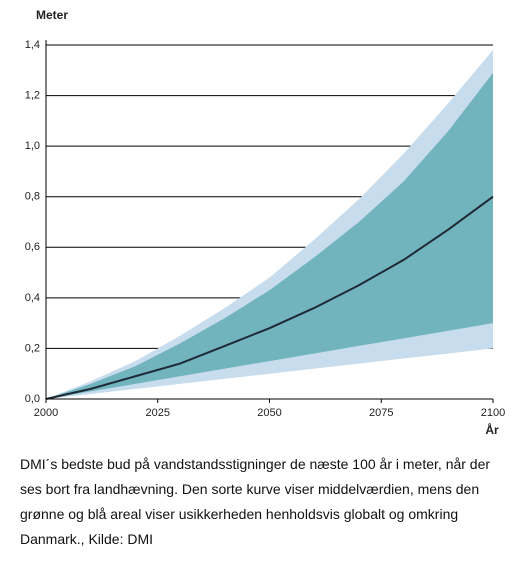 Image resolution: width=516 pixels, height=564 pixels. Describe the element at coordinates (46, 413) in the screenshot. I see `x-tick-label: 2000` at that location.